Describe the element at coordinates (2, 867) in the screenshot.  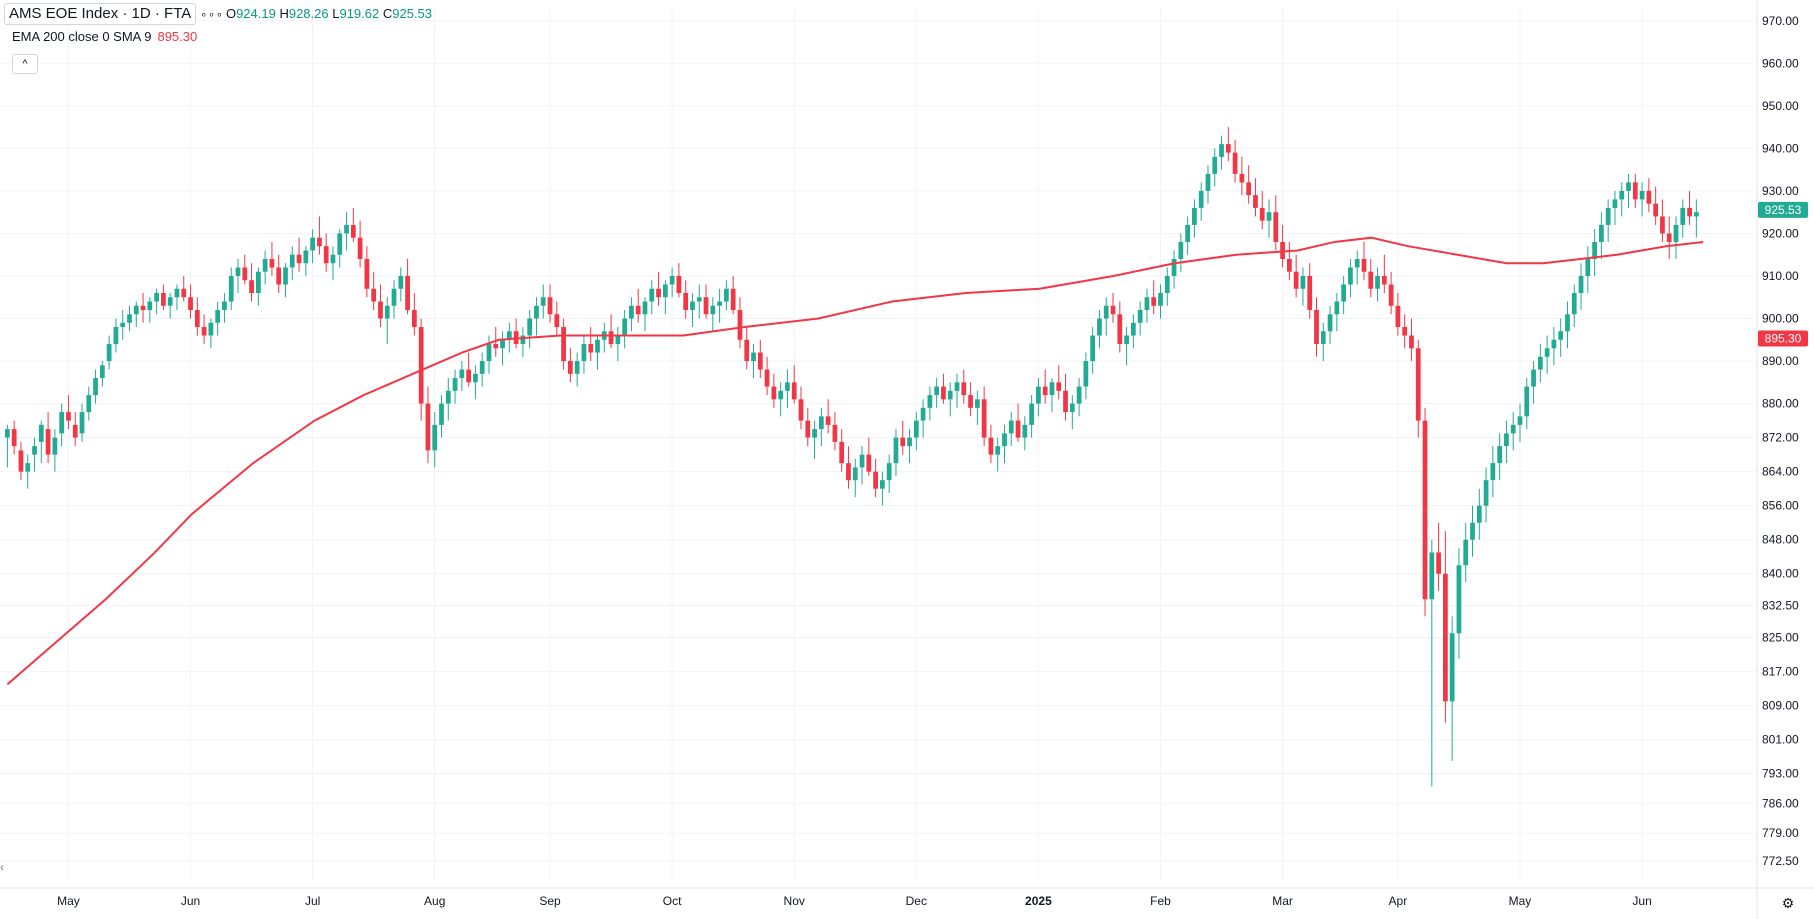
I see `scroll-left-icon: ‹` at that location.